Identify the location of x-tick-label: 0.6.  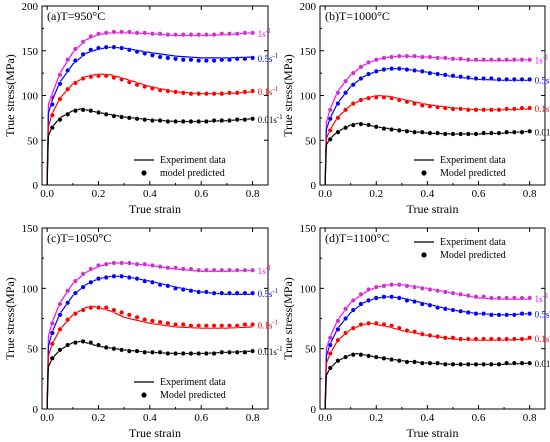
(479, 194).